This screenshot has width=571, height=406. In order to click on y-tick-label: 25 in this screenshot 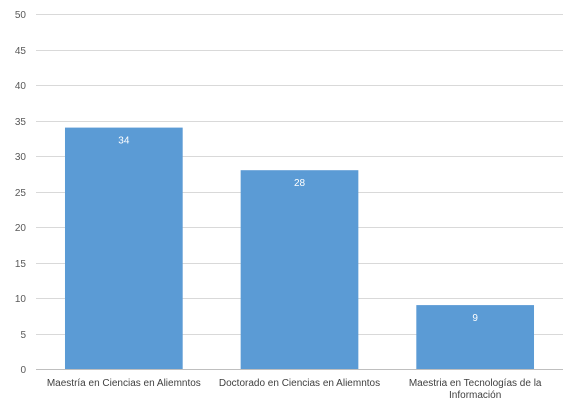, I will do `click(21, 193)`.